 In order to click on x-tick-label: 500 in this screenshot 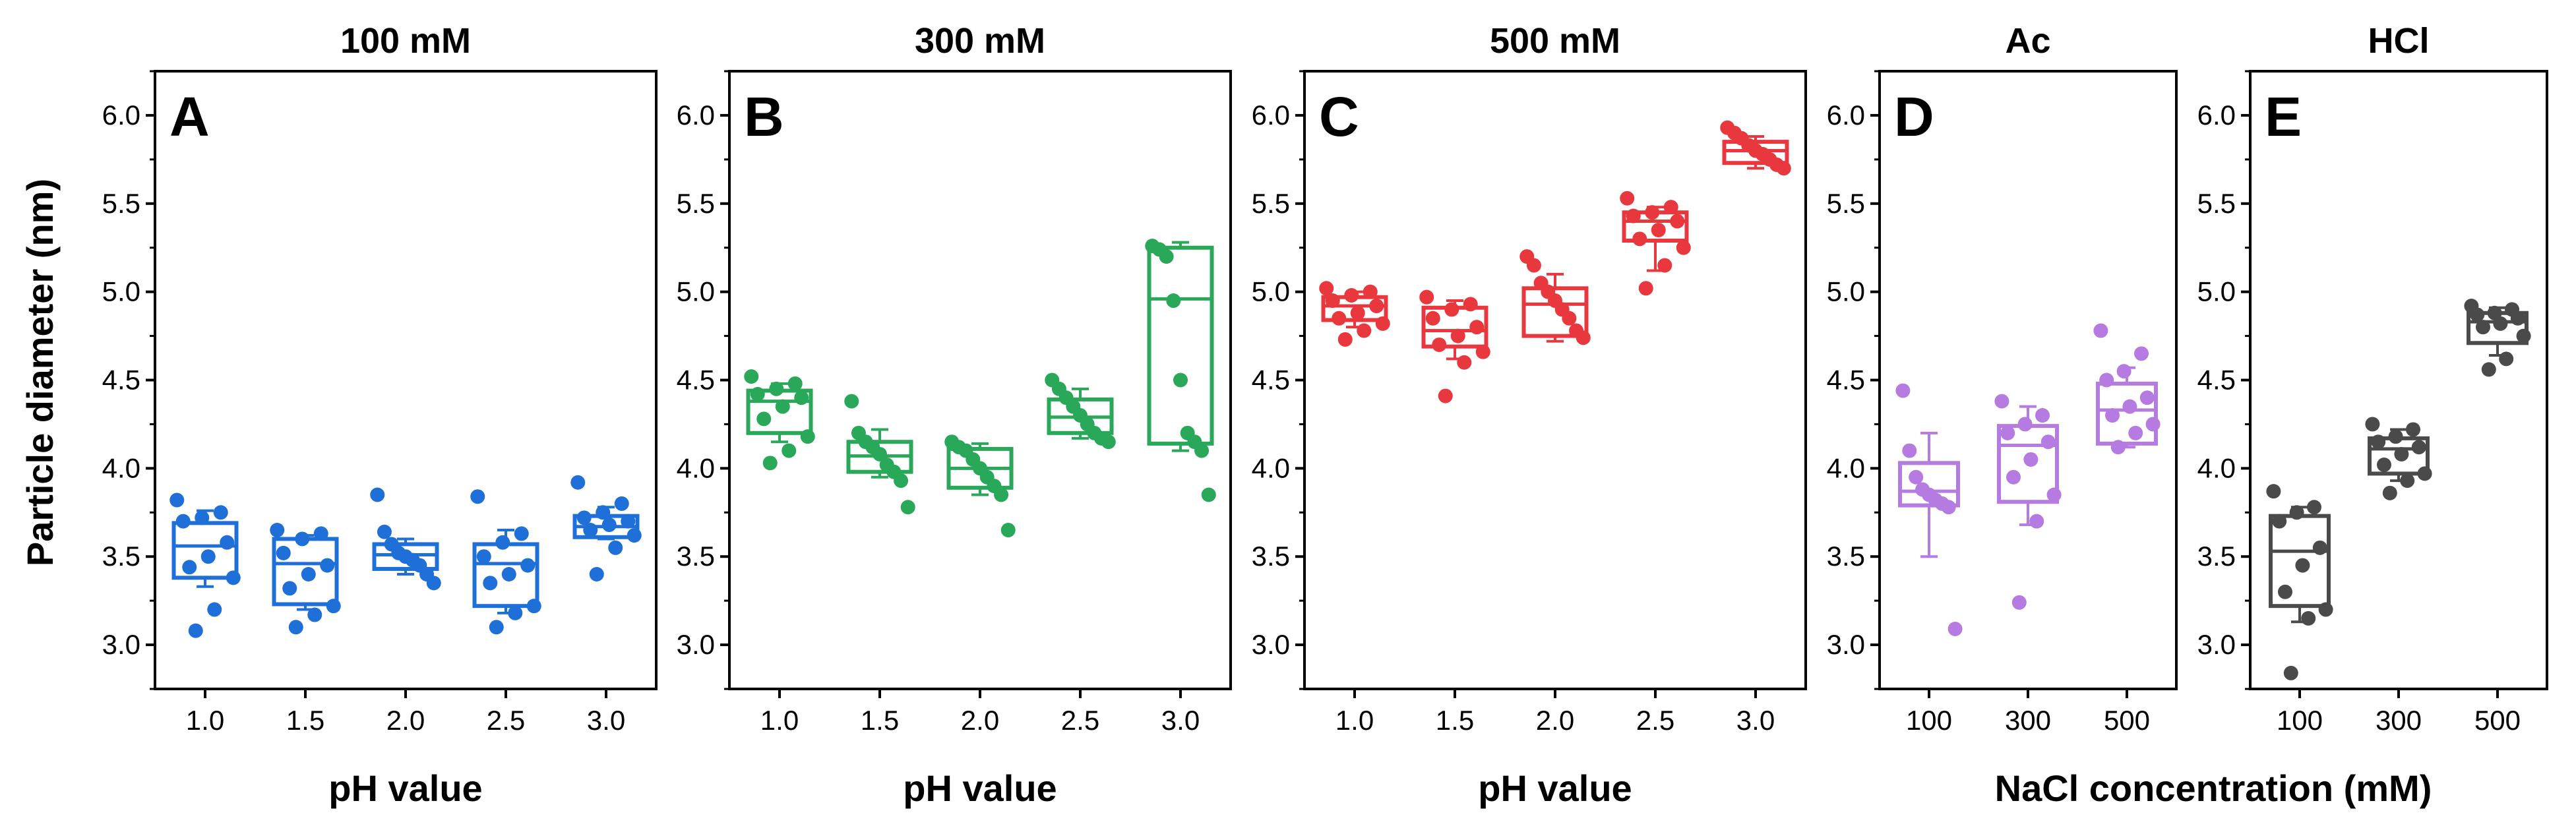, I will do `click(2127, 720)`.